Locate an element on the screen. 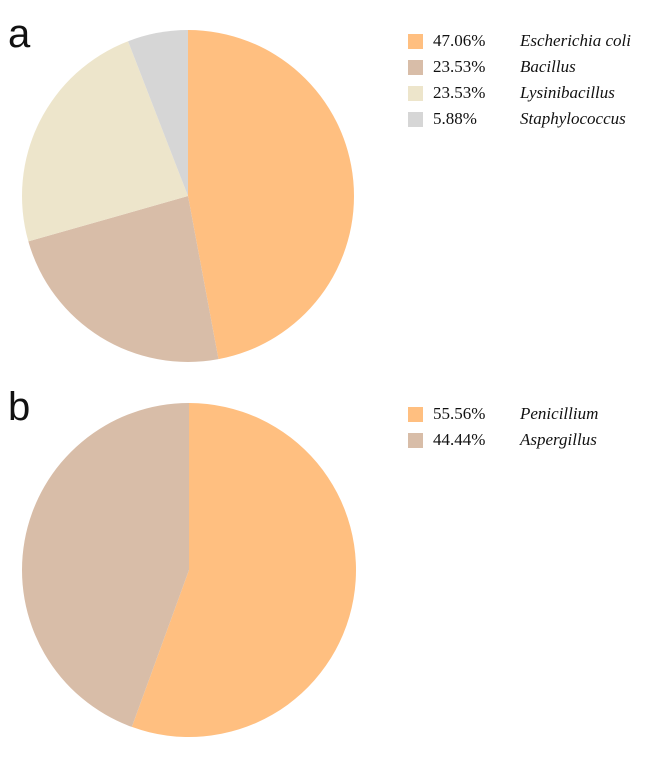 This screenshot has width=663, height=758. legend-item: 23.53% Bacillus is located at coordinates (519, 67).